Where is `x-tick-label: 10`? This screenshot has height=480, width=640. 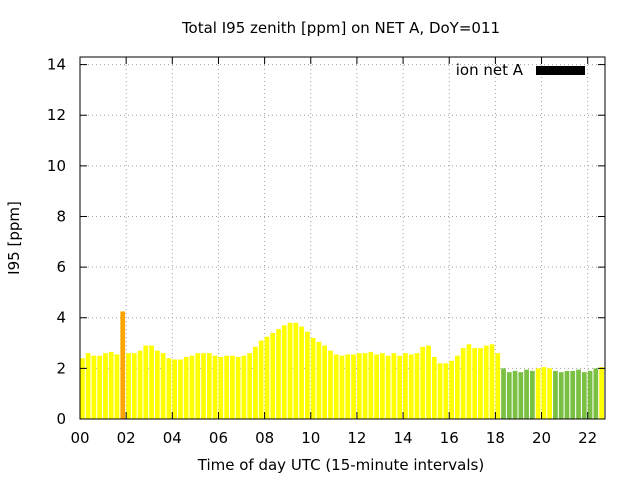
x-tick-label: 10 is located at coordinates (310, 438).